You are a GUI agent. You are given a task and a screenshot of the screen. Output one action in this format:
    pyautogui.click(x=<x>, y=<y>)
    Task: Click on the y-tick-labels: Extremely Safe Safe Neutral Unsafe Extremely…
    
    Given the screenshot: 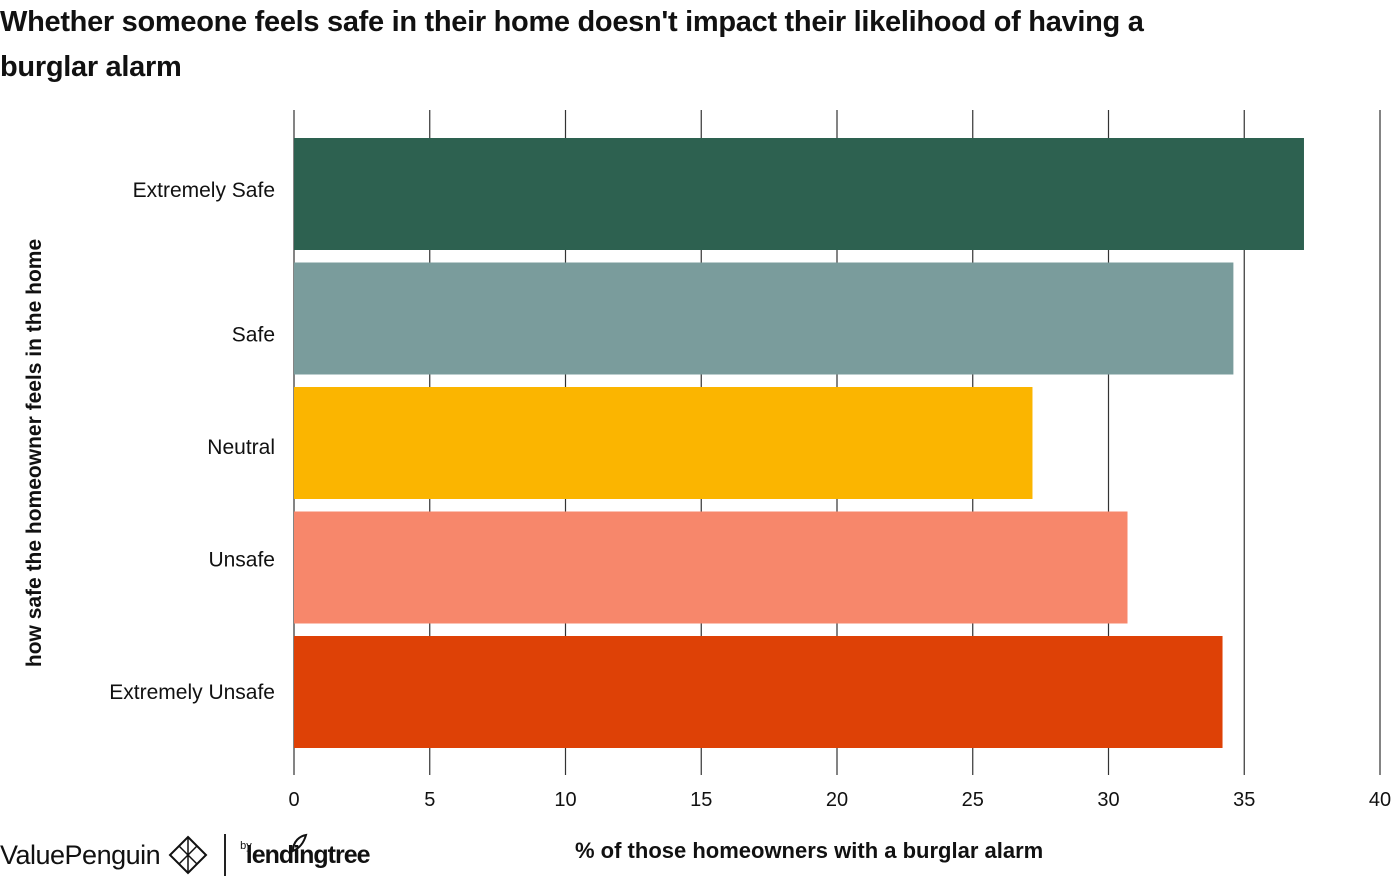 What is the action you would take?
    pyautogui.click(x=192, y=441)
    